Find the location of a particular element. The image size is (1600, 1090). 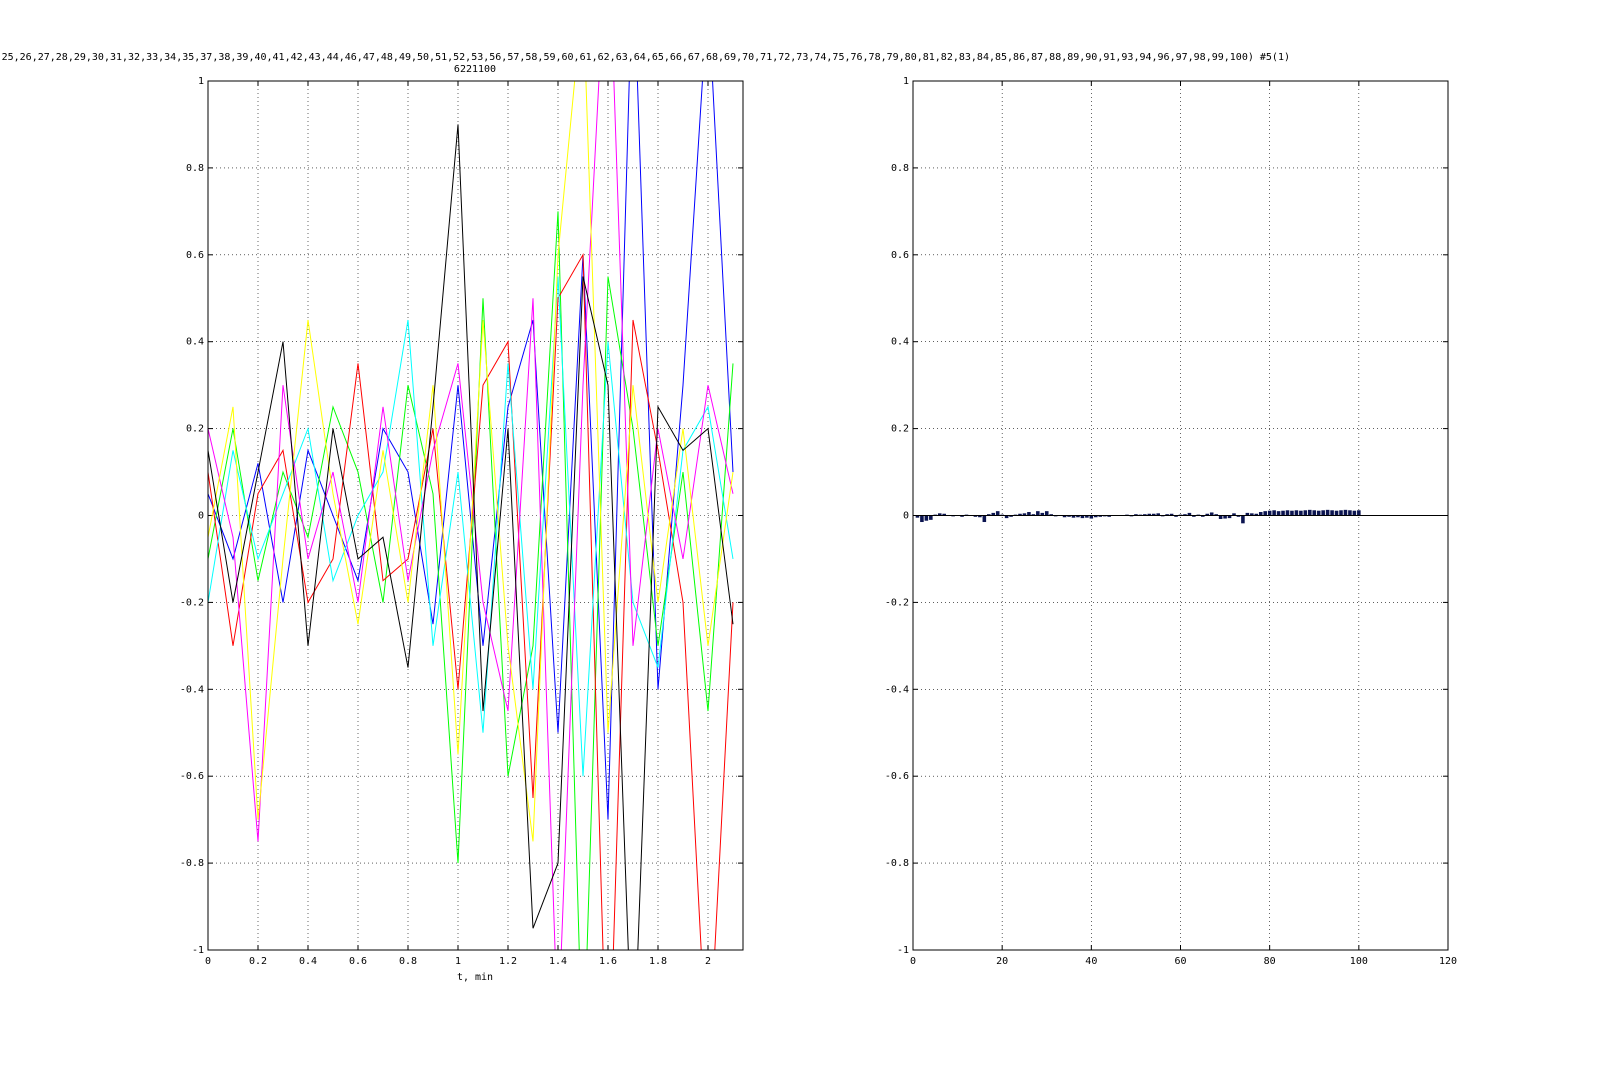

x-tick-label: 1.8 is located at coordinates (658, 961).